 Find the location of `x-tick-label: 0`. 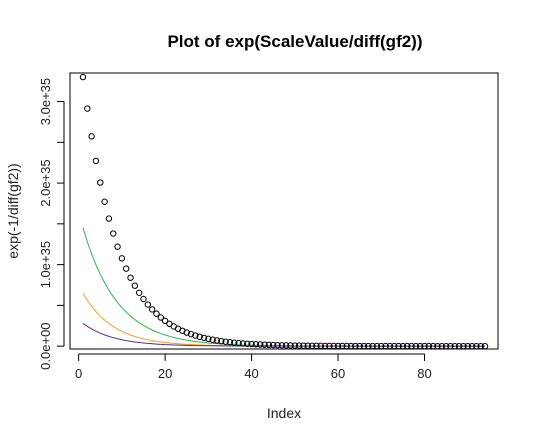

x-tick-label: 0 is located at coordinates (78, 373).